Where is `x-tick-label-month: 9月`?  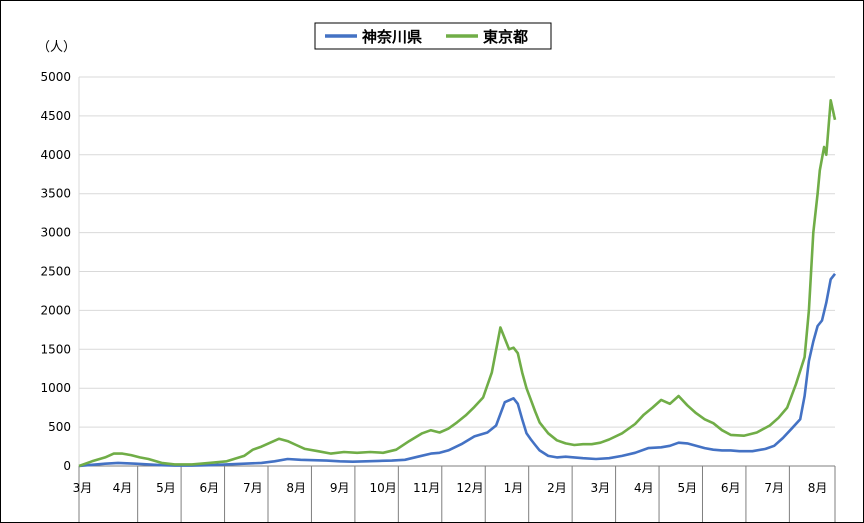 x-tick-label-month: 9月 is located at coordinates (340, 488).